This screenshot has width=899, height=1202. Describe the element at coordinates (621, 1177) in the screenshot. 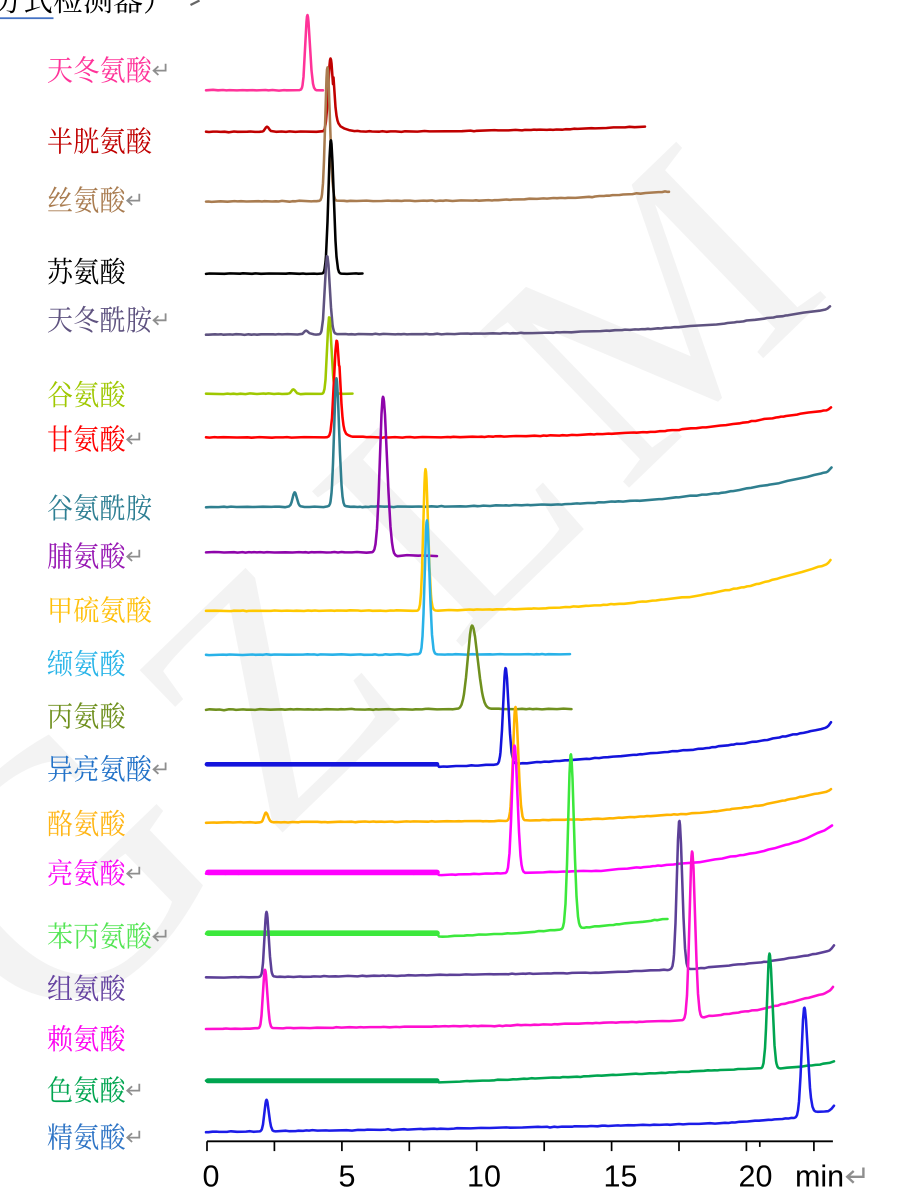

I see `svg-text: 15` at that location.